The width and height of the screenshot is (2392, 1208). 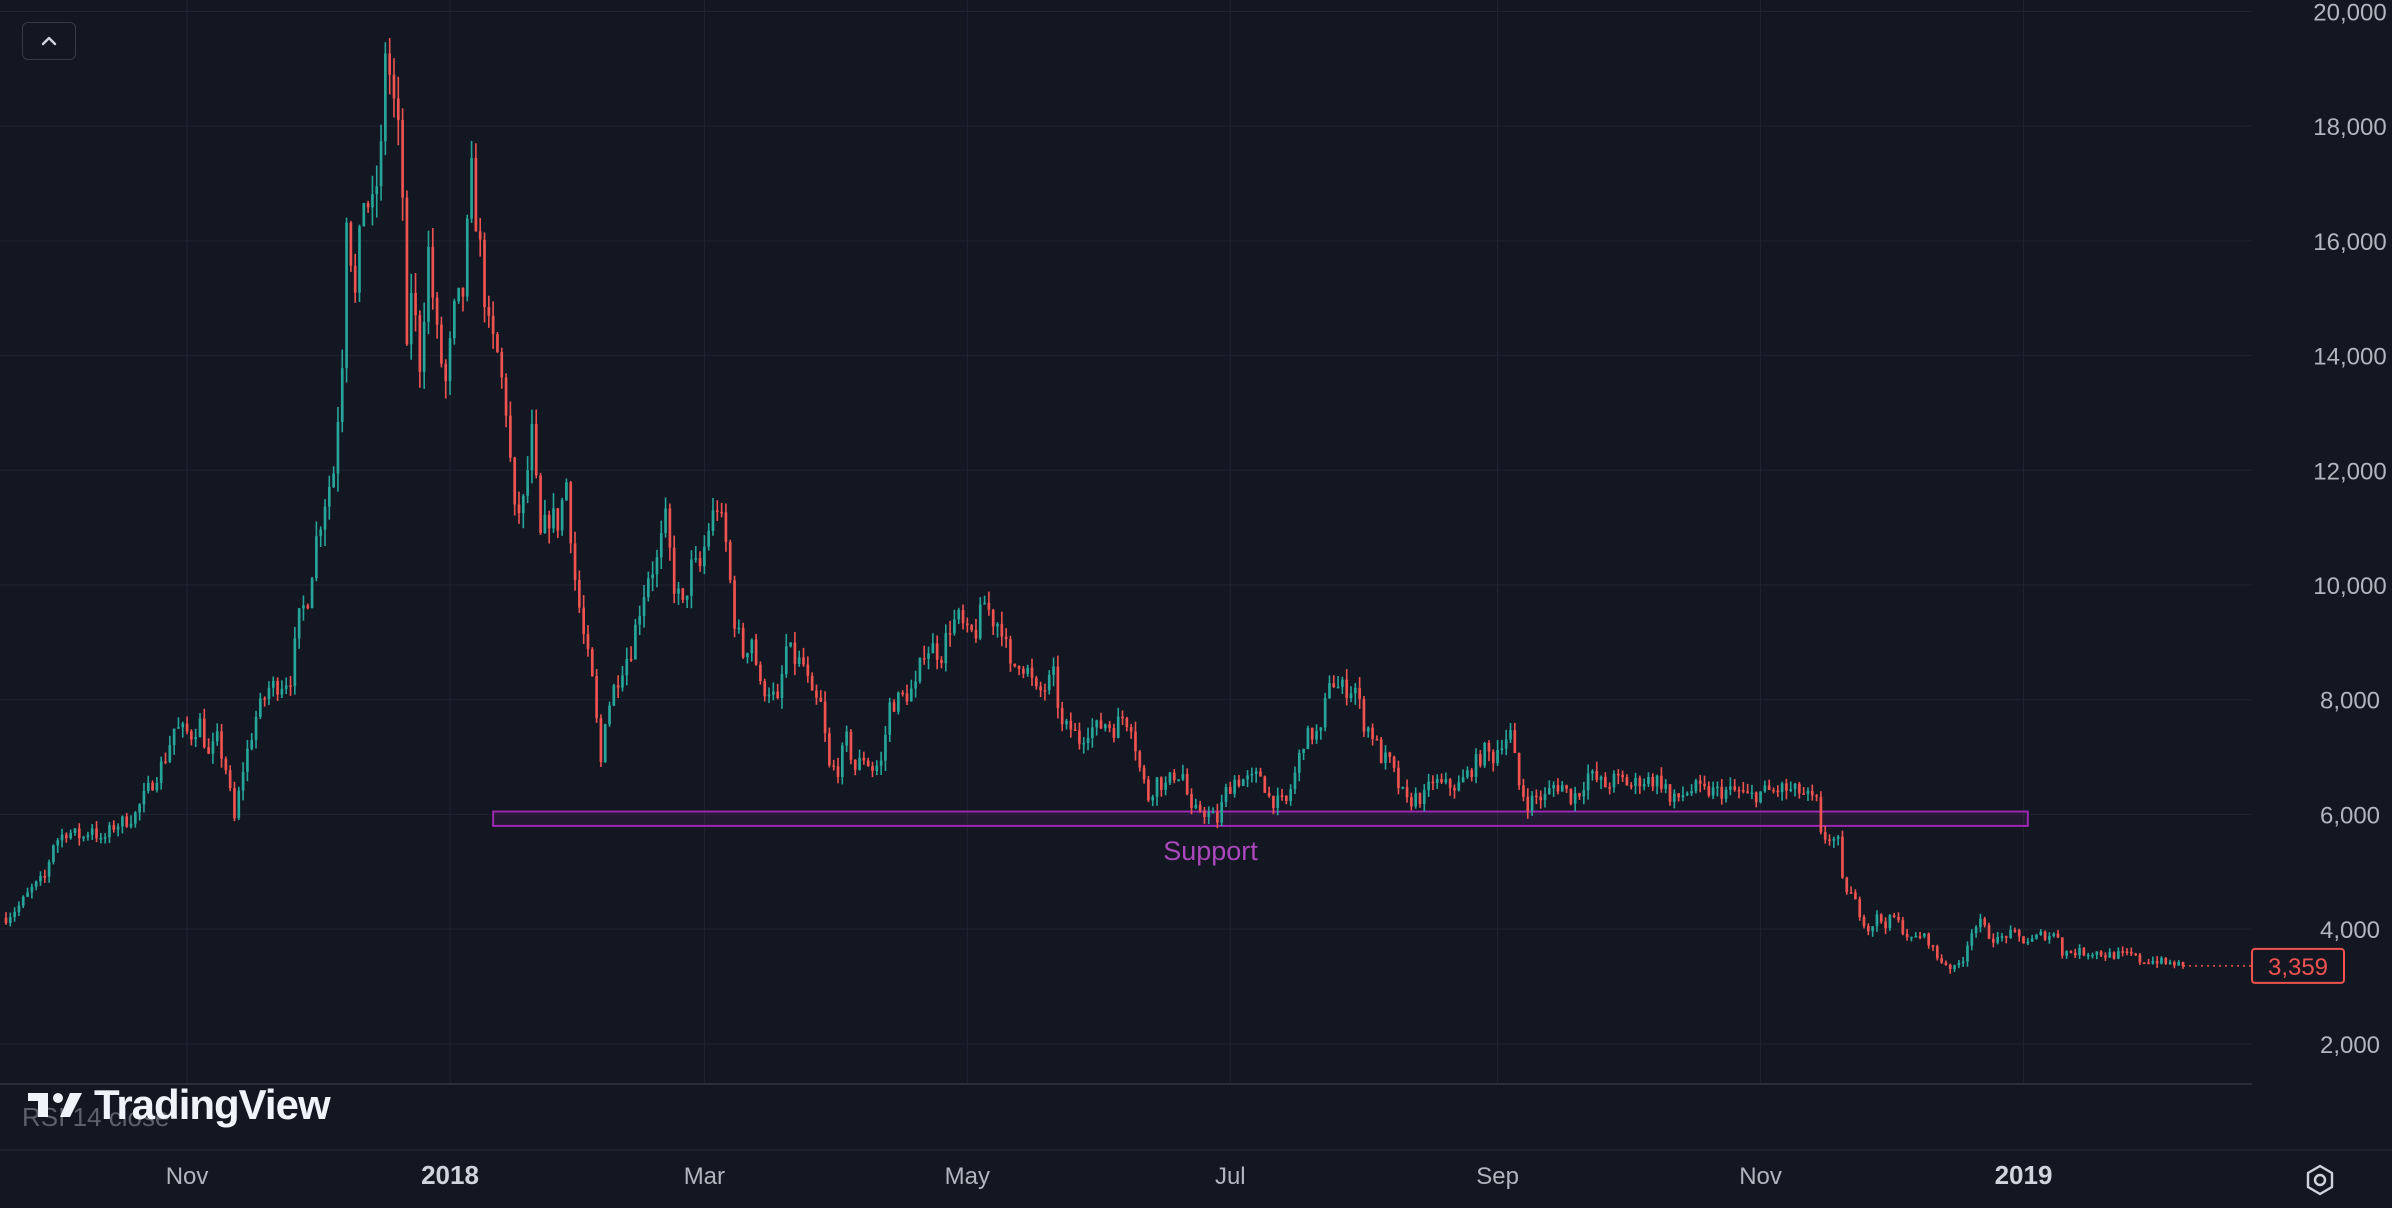 What do you see at coordinates (212, 1104) in the screenshot?
I see `logo-text: TradingView` at bounding box center [212, 1104].